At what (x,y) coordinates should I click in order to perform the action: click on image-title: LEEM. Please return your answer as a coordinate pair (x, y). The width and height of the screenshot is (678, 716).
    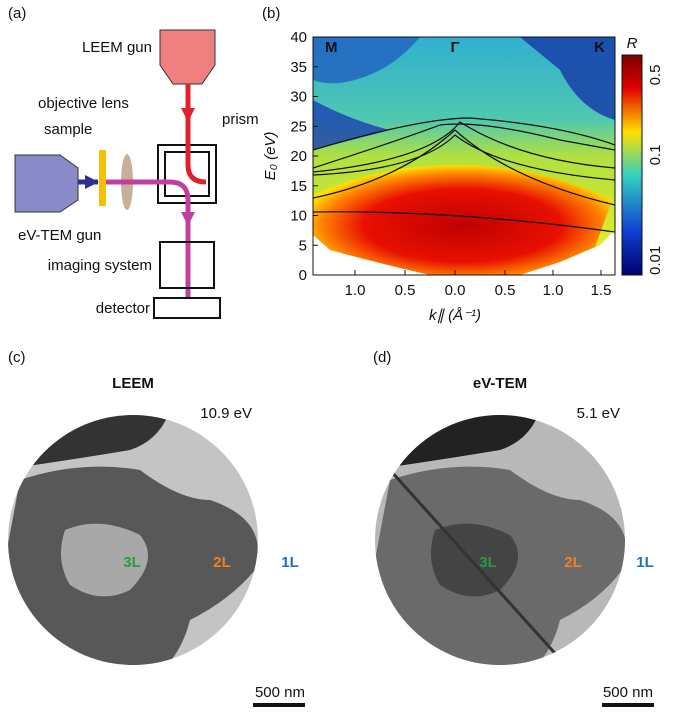
    Looking at the image, I should click on (133, 383).